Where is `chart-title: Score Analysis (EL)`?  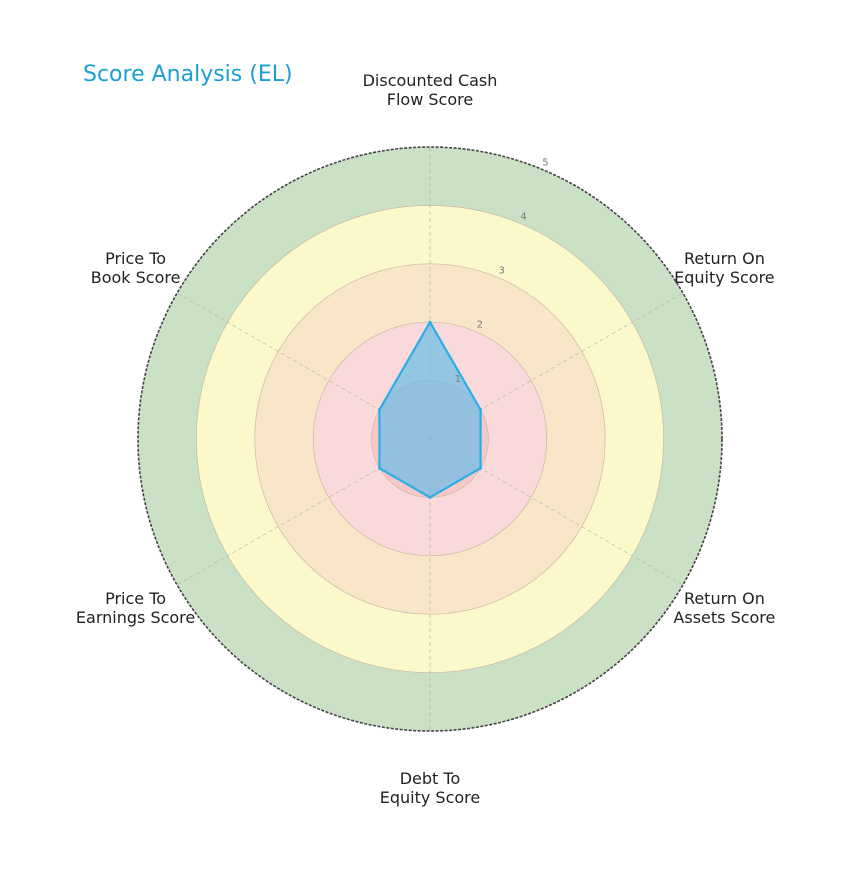
chart-title: Score Analysis (EL) is located at coordinates (188, 74).